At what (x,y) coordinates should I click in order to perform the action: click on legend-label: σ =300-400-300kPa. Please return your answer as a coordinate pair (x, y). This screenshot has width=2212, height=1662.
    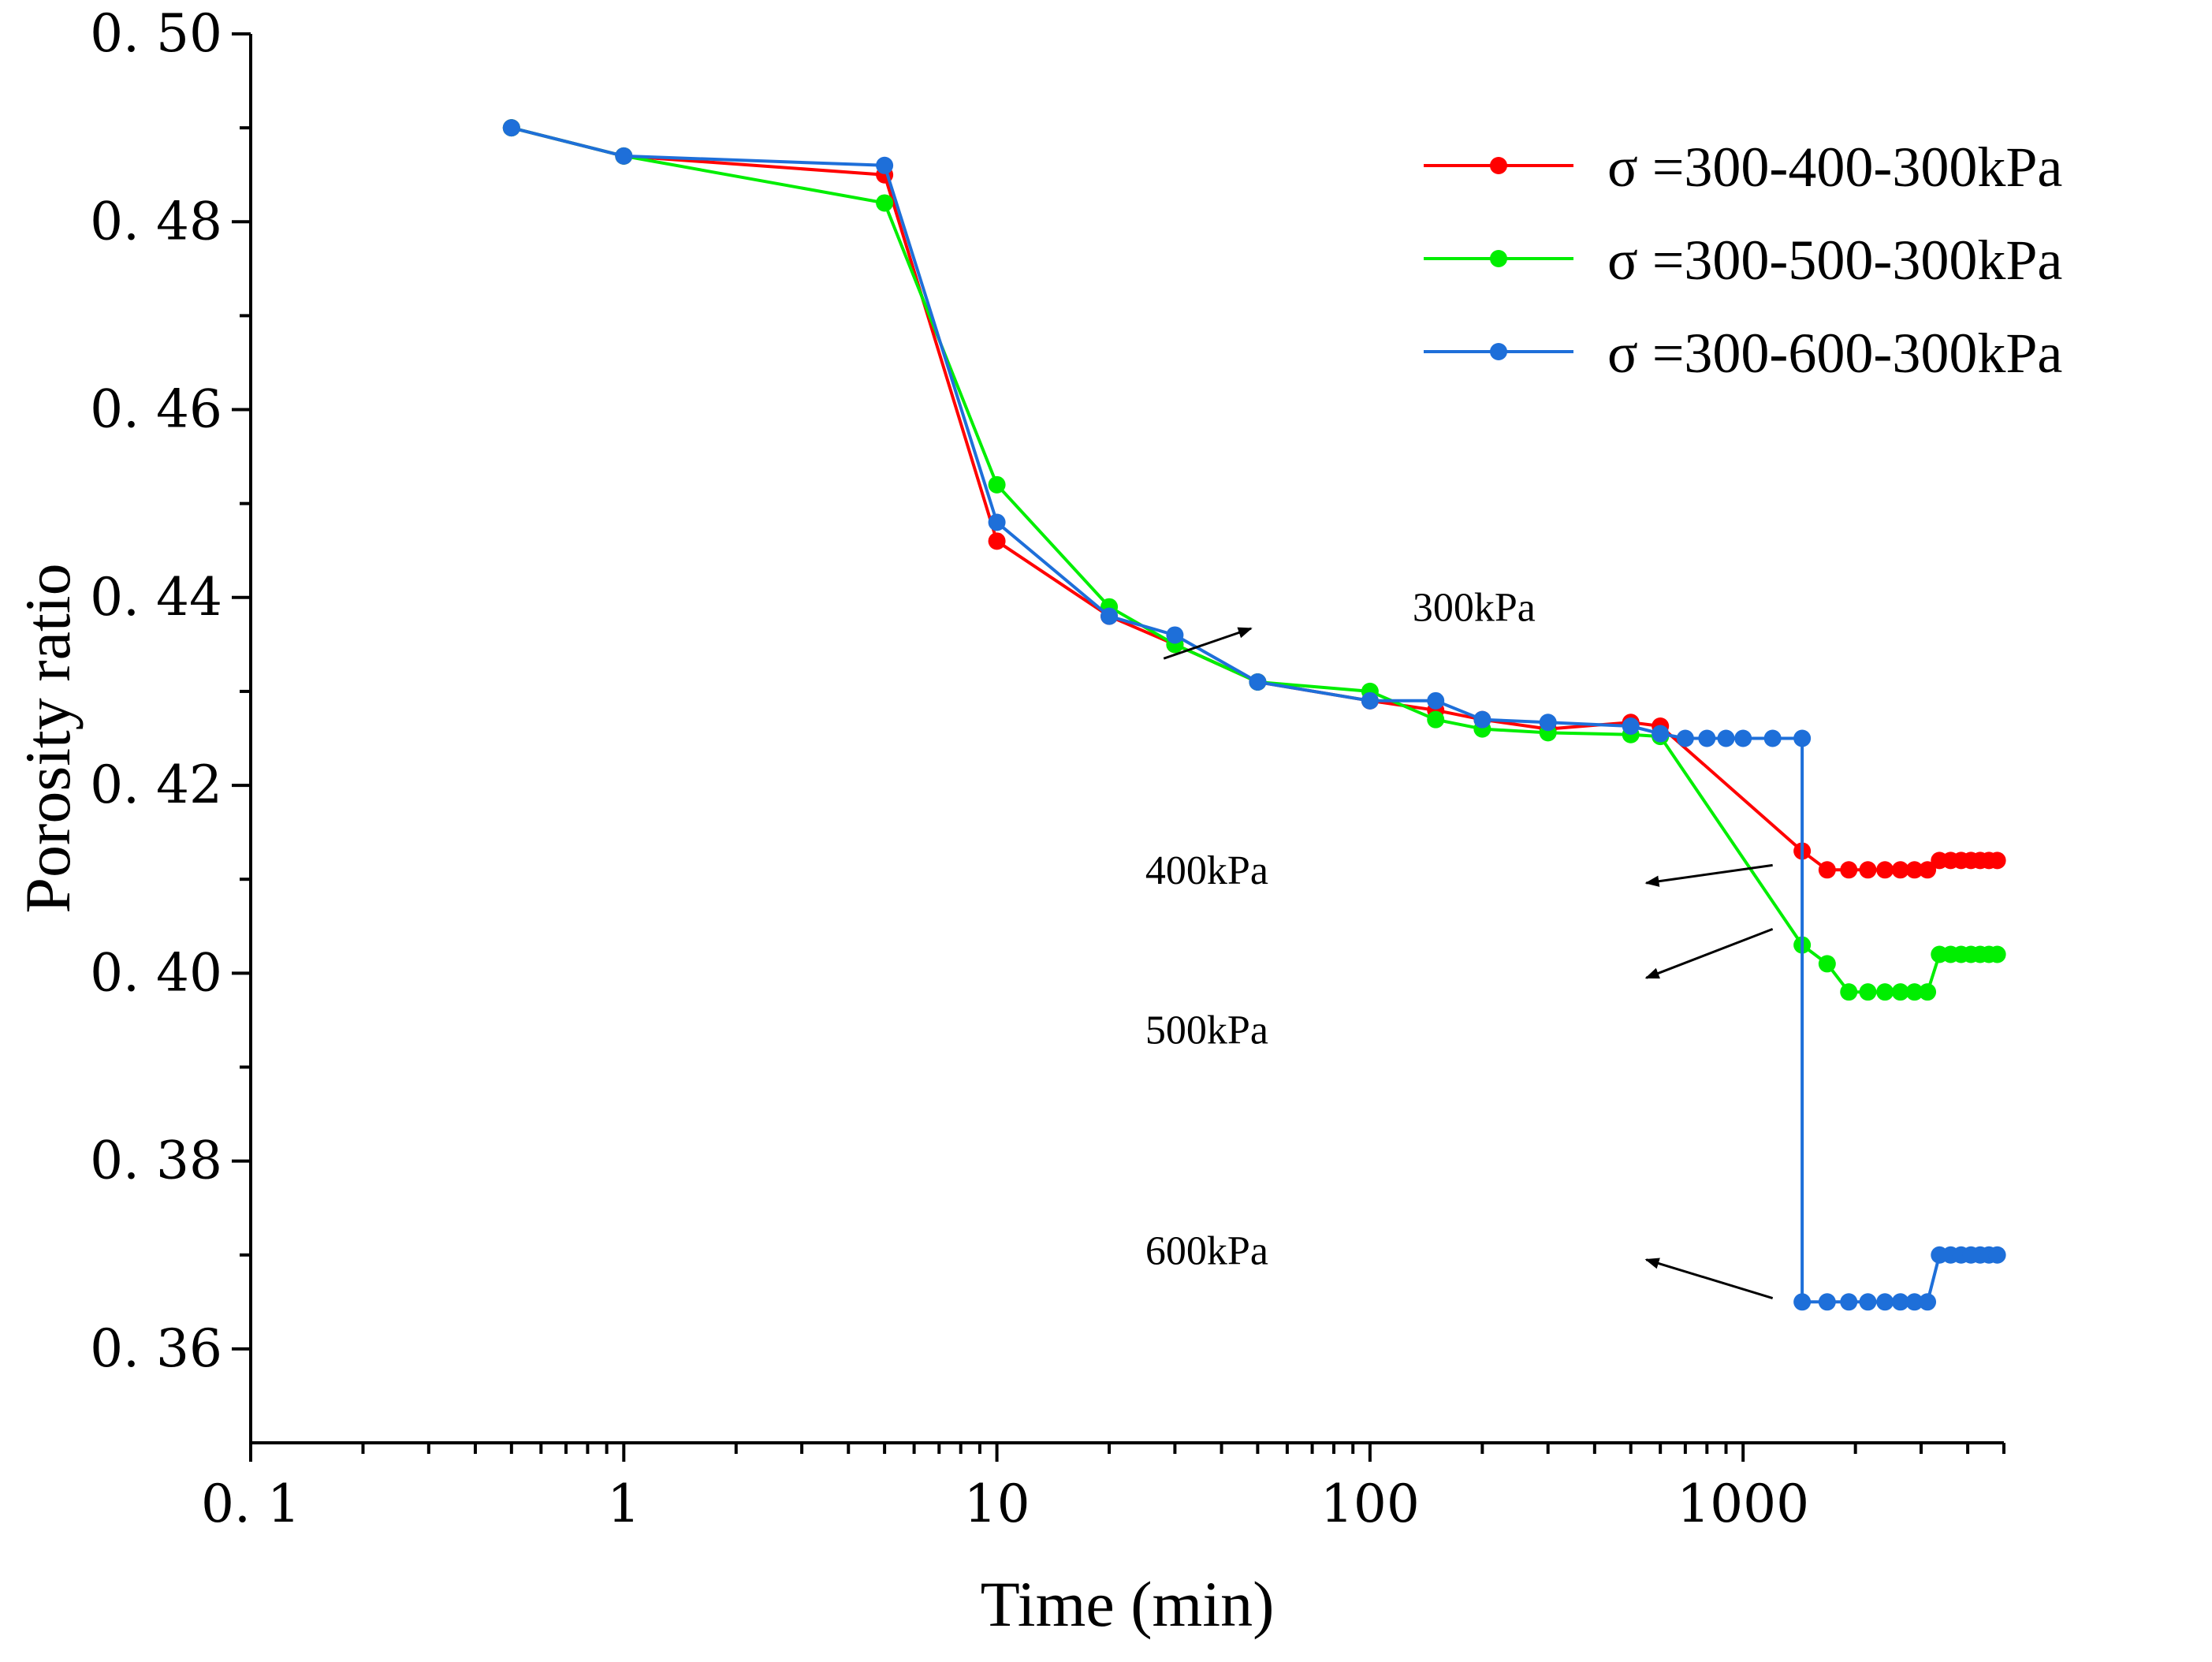
    Looking at the image, I should click on (1835, 167).